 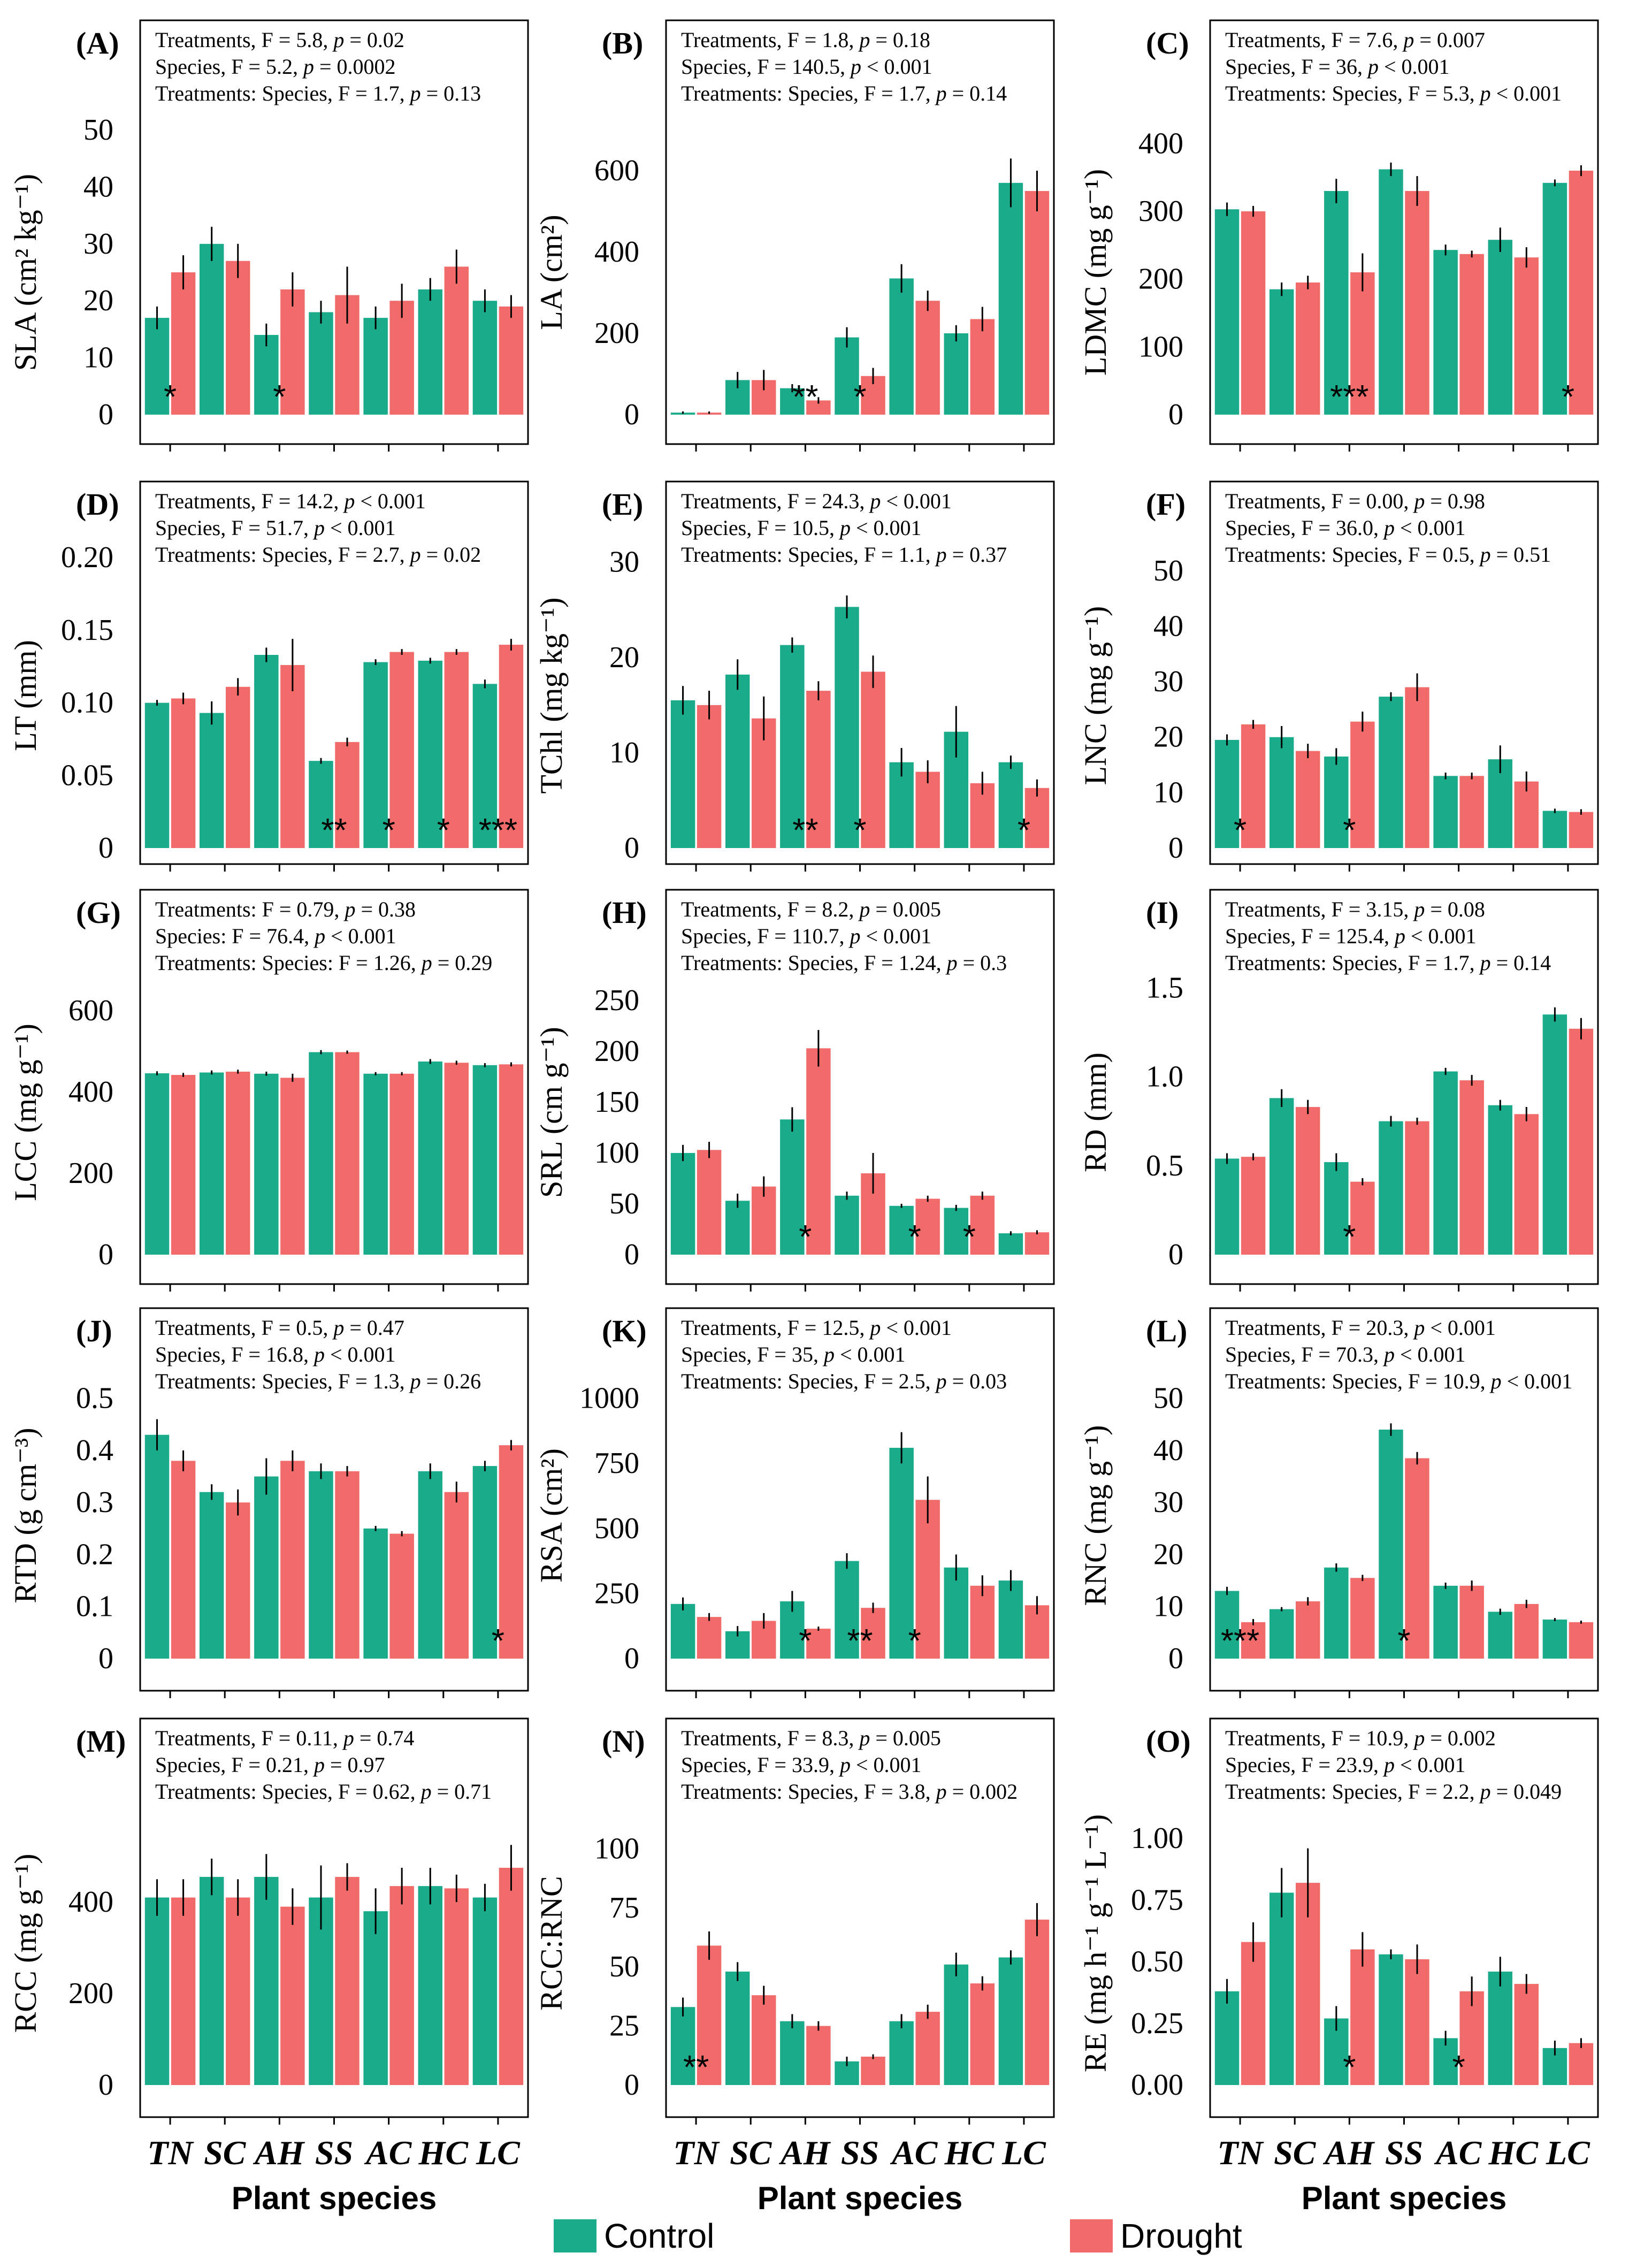 I want to click on significance-marker: ***, so click(x=1240, y=1641).